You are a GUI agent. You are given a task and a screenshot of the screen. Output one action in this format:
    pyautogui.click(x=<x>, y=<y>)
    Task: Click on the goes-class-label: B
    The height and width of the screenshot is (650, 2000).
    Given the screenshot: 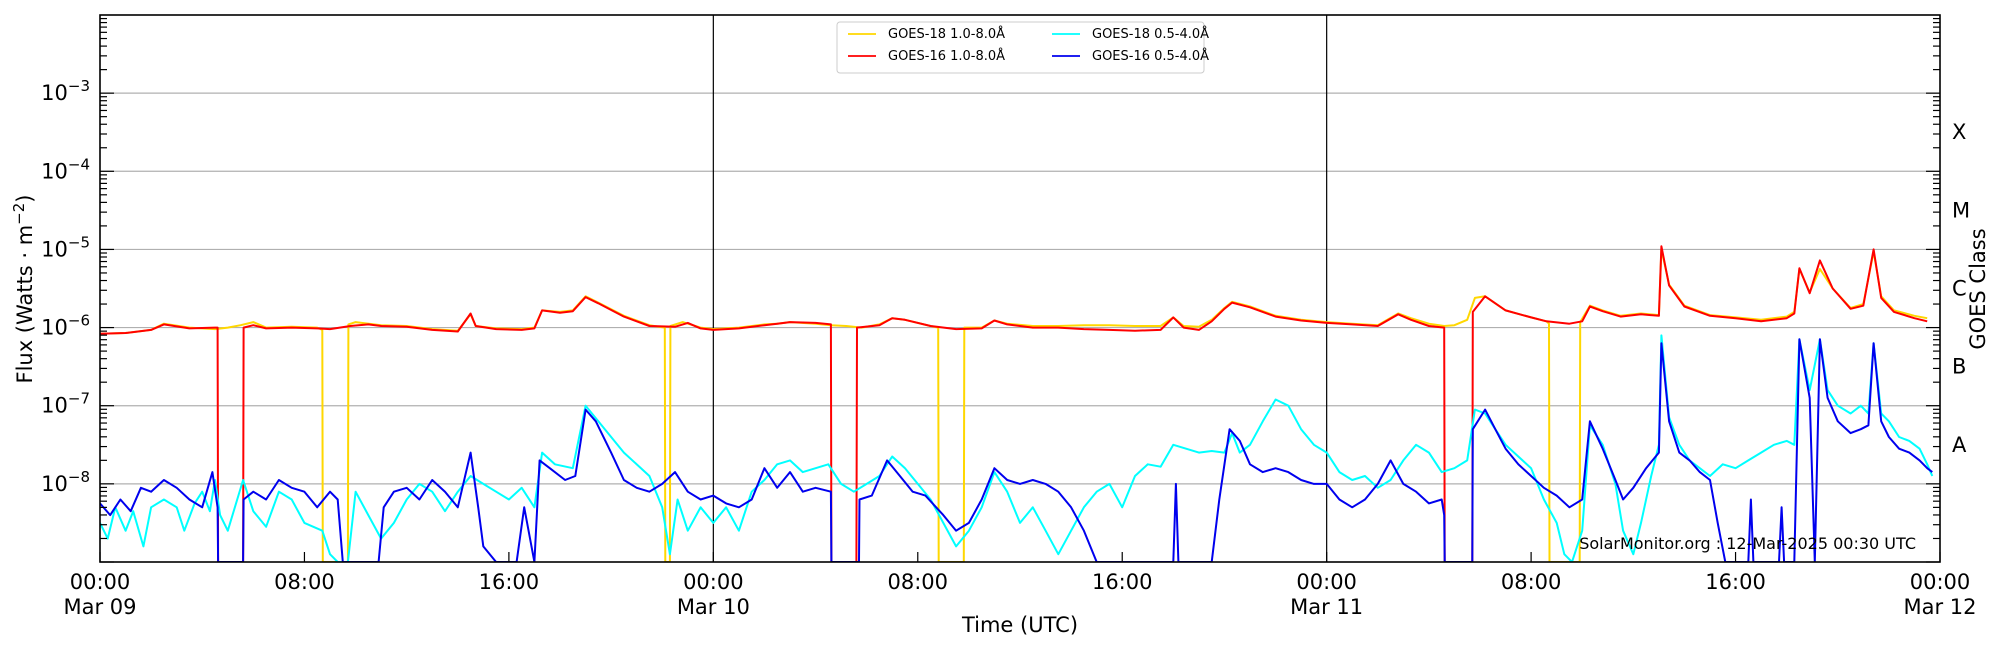 What is the action you would take?
    pyautogui.click(x=1959, y=367)
    